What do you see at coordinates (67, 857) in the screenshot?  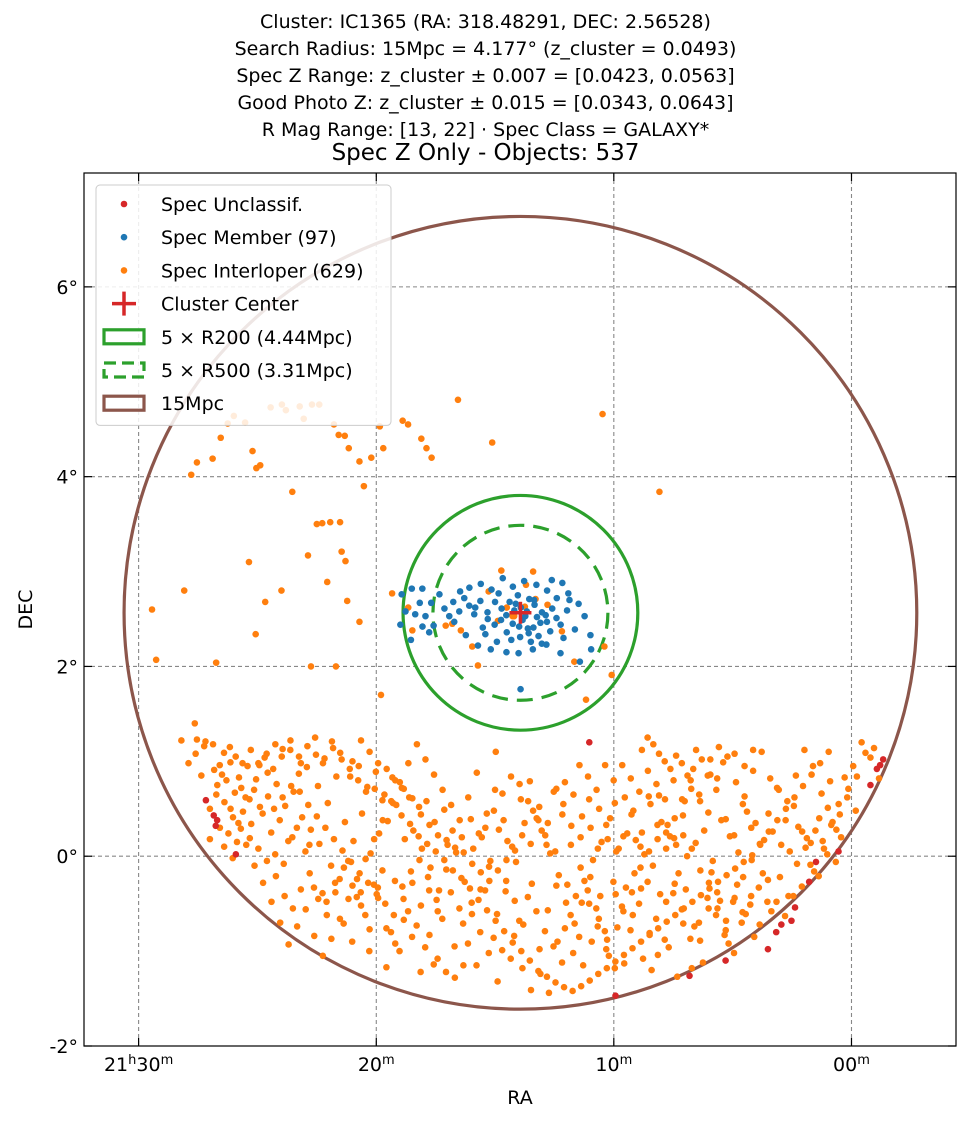 I see `y-tick-label: 0°` at bounding box center [67, 857].